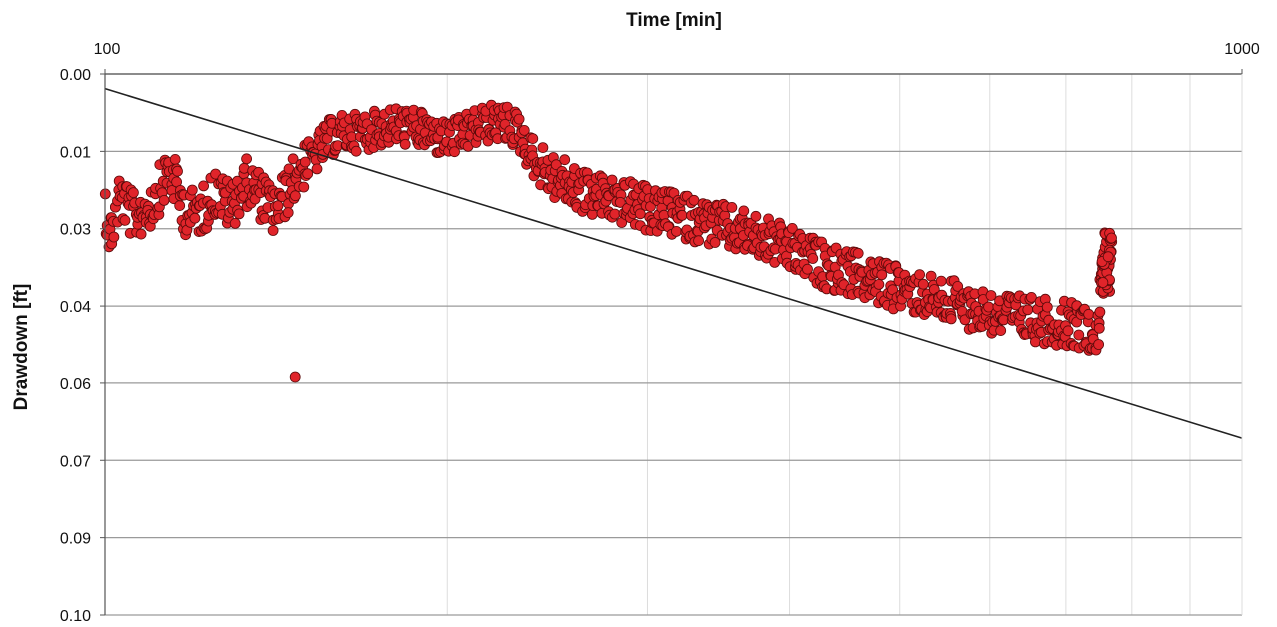 The width and height of the screenshot is (1277, 627). What do you see at coordinates (107, 49) in the screenshot?
I see `x-tick-label: 100` at bounding box center [107, 49].